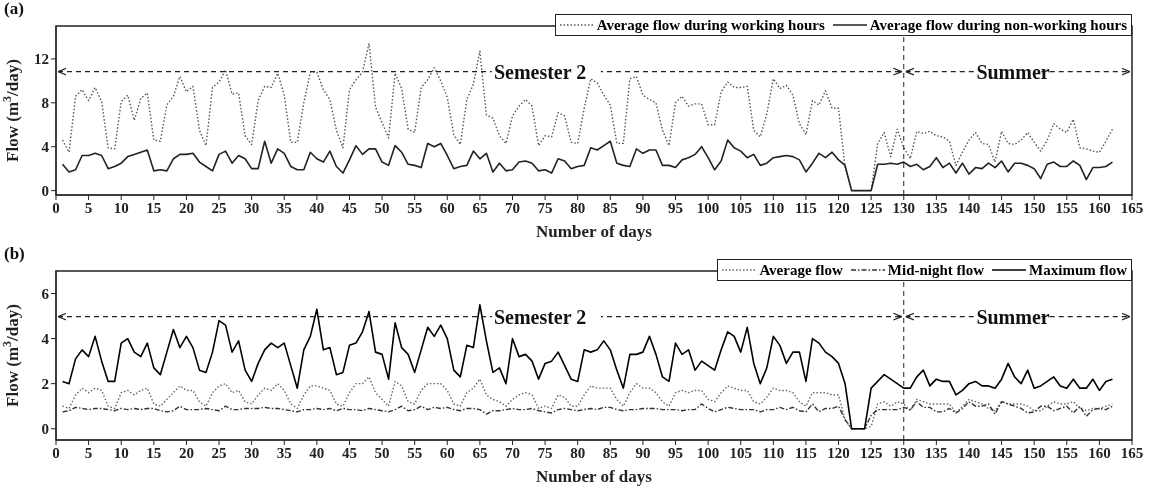 This screenshot has width=1153, height=491. What do you see at coordinates (14, 9) in the screenshot?
I see `chart-title: (a)` at bounding box center [14, 9].